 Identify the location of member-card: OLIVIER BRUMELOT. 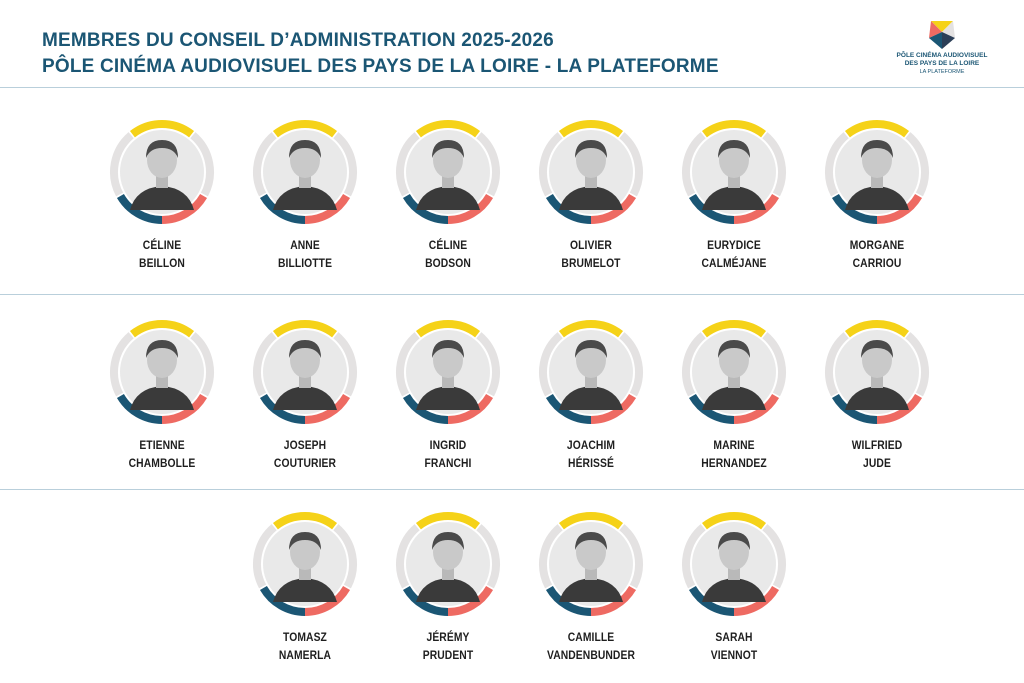
(591, 195).